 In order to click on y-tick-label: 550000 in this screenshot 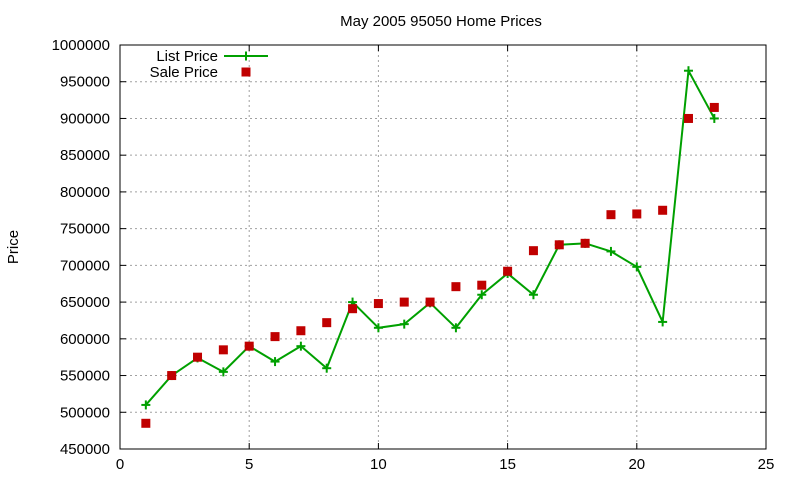, I will do `click(85, 376)`.